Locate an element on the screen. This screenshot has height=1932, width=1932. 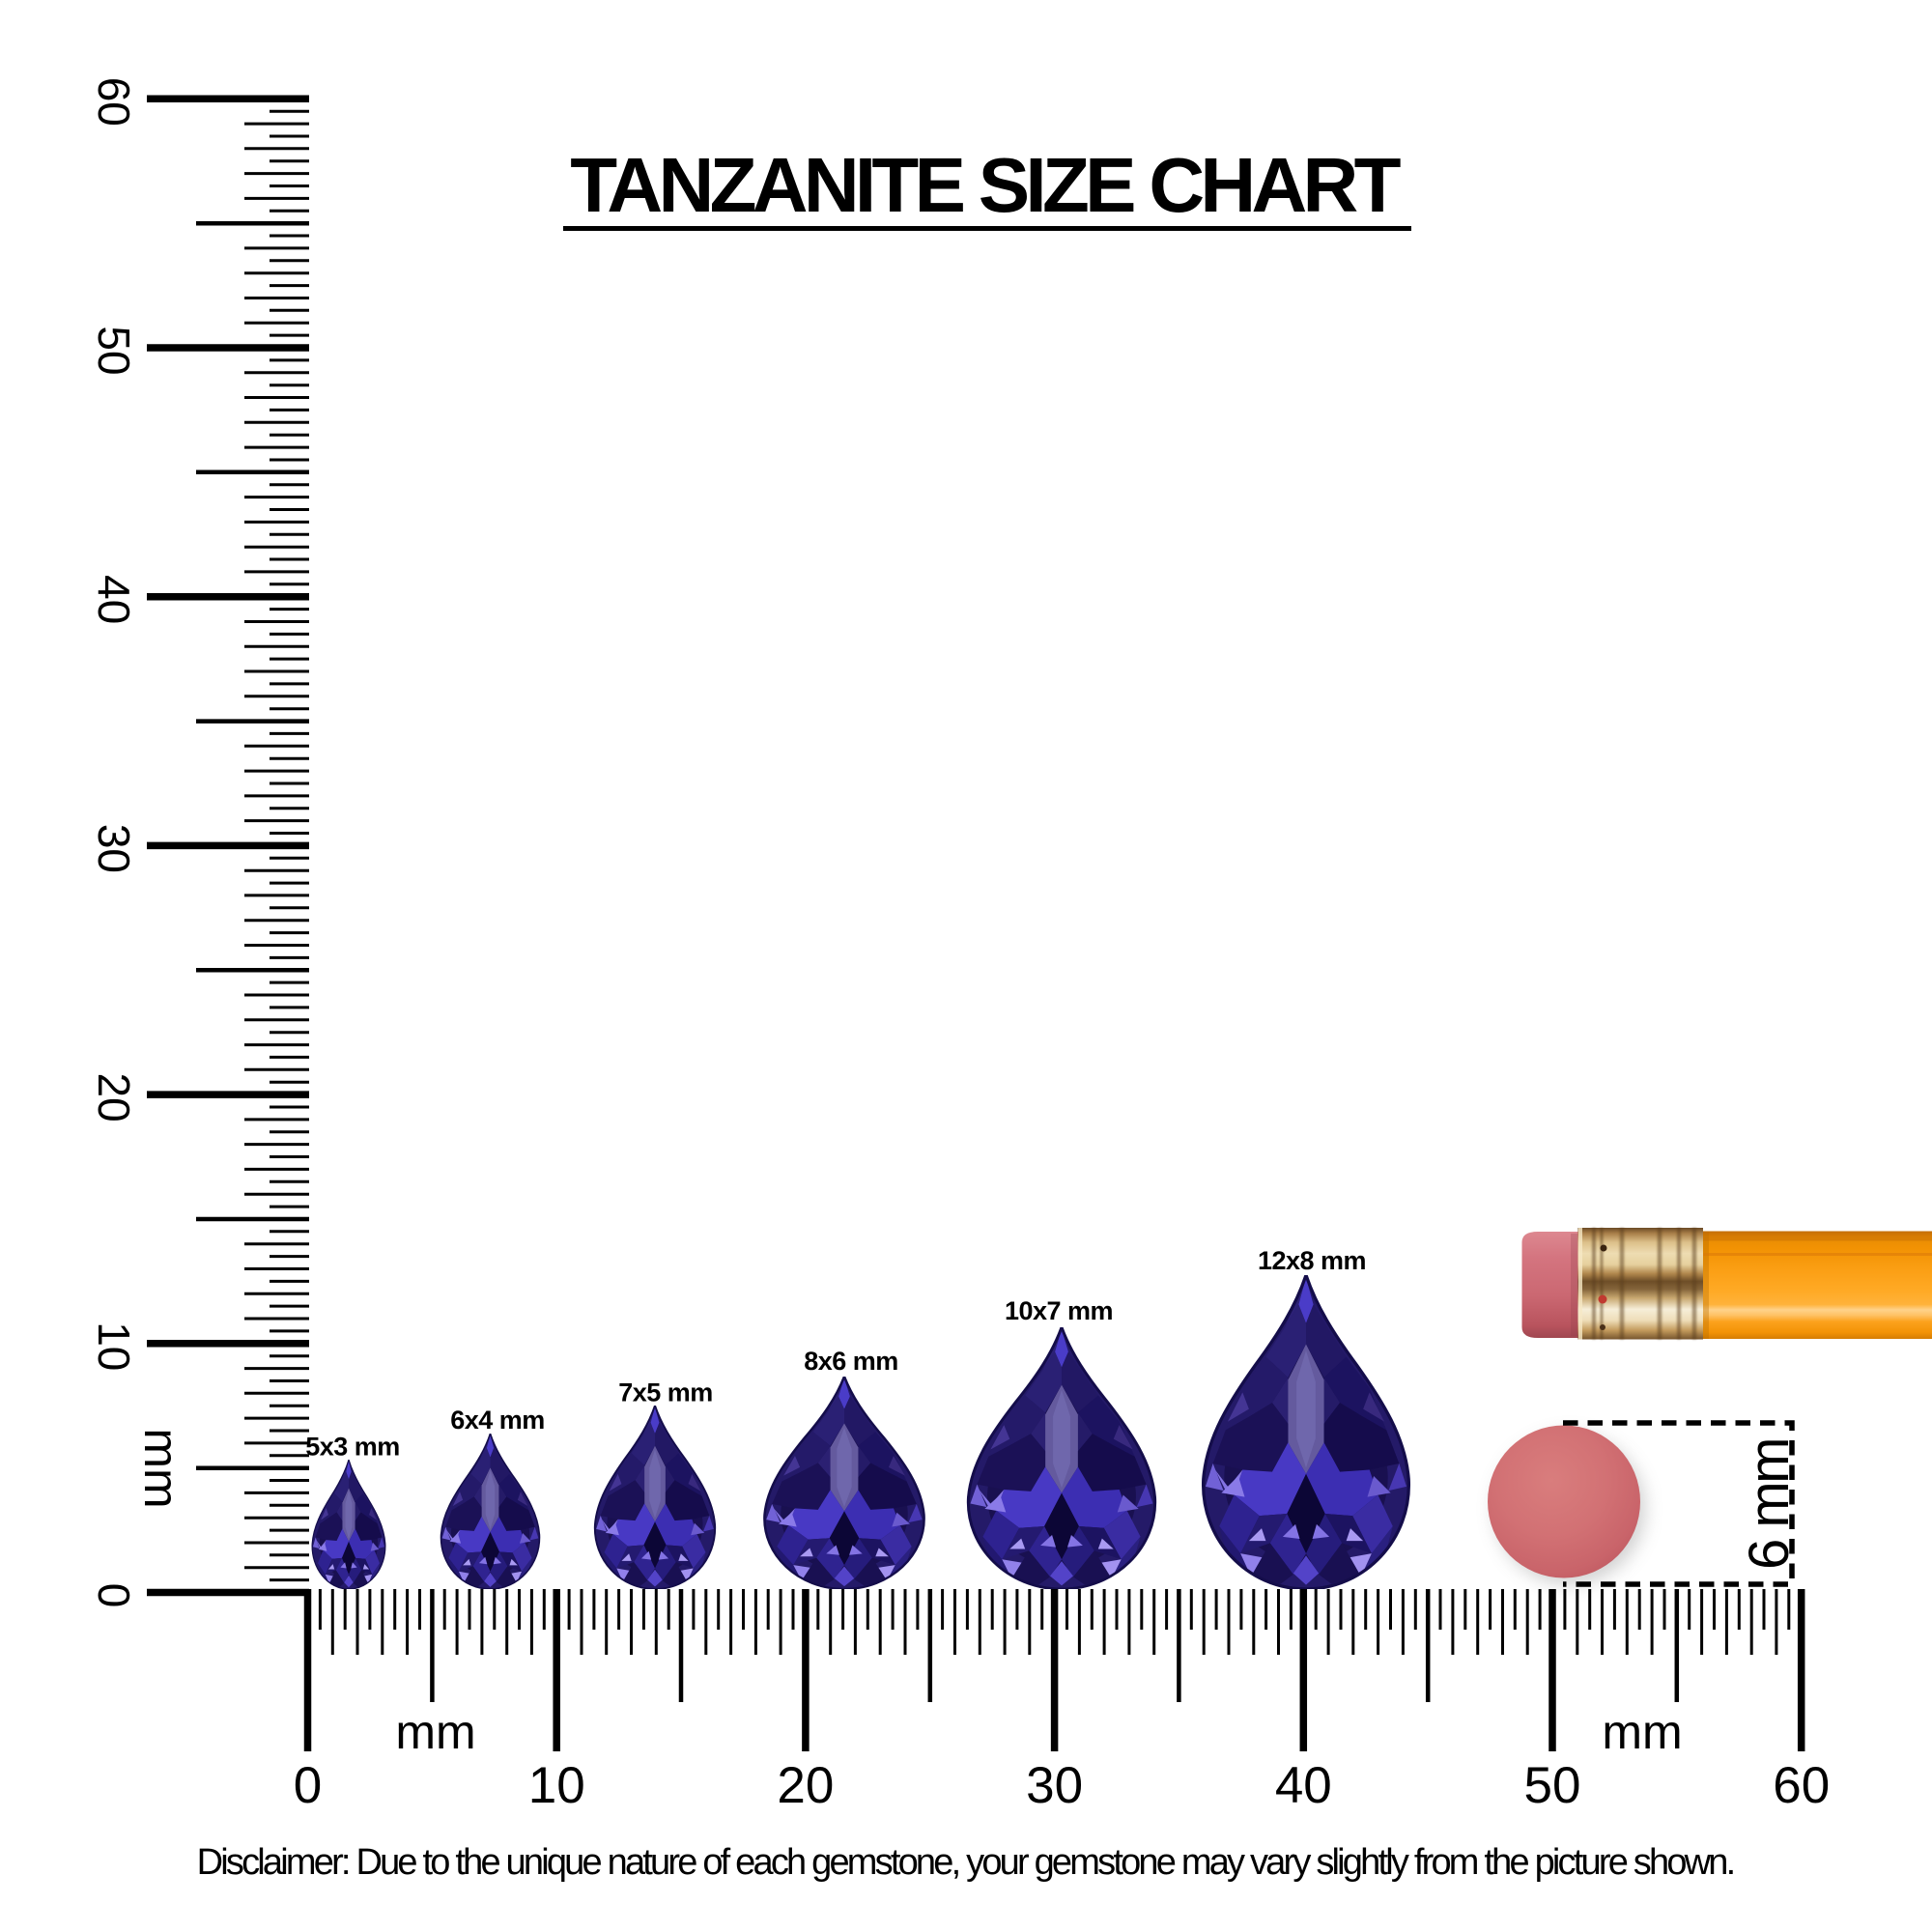
svg-text: 6x4 mm is located at coordinates (497, 1420).